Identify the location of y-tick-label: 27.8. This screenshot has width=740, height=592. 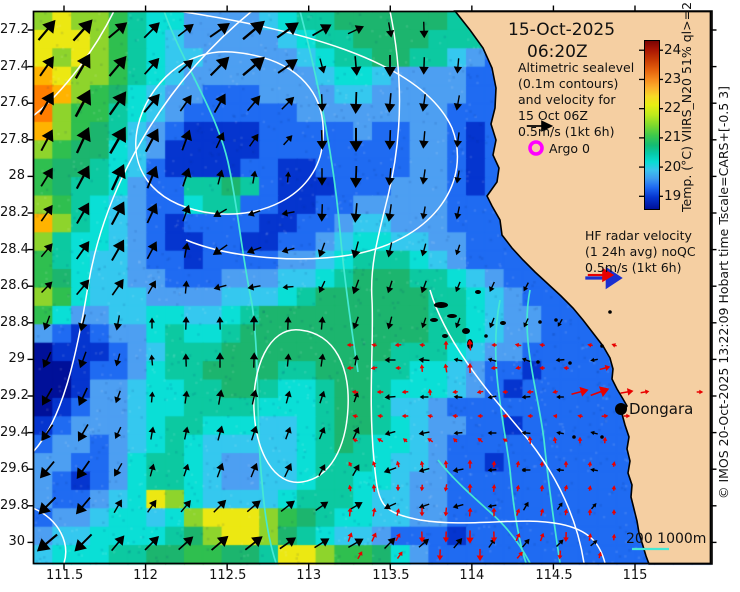
(14, 139).